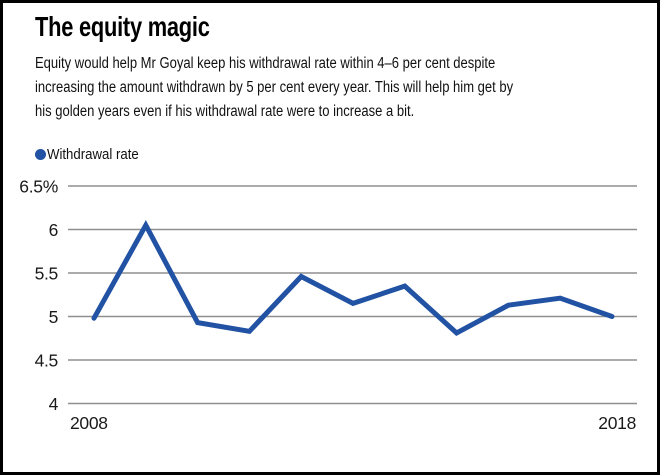  I want to click on x-tick-label: 2008, so click(89, 423).